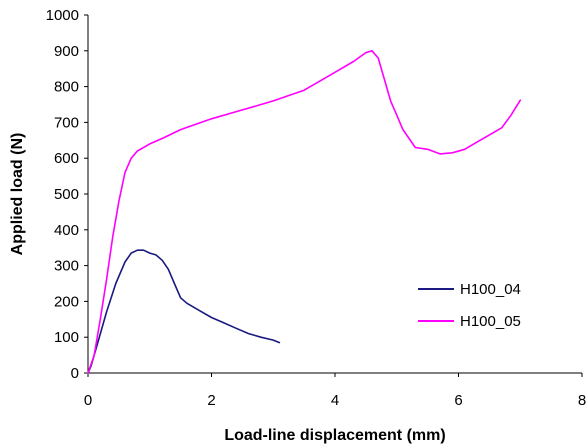  I want to click on y-axis-label: Applied load (N), so click(17, 194).